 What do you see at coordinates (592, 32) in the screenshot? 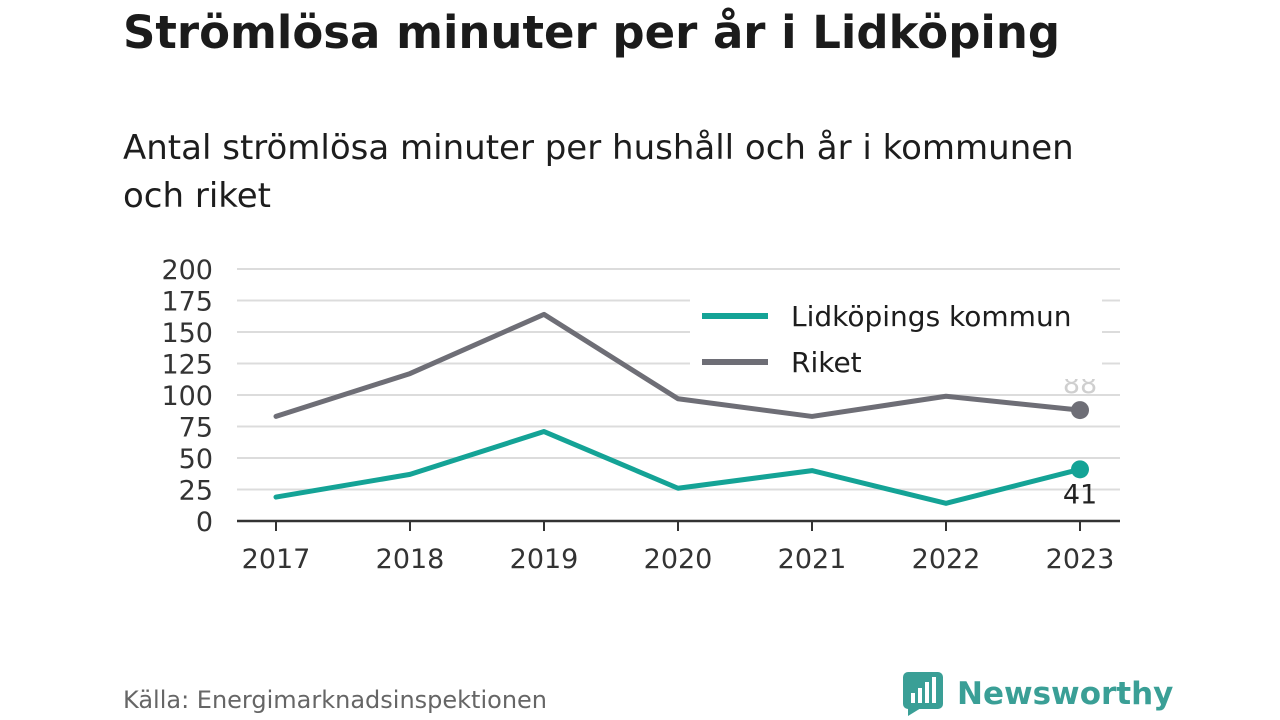
I see `chart-title: Strömlösa minuter per år i Lidköping` at bounding box center [592, 32].